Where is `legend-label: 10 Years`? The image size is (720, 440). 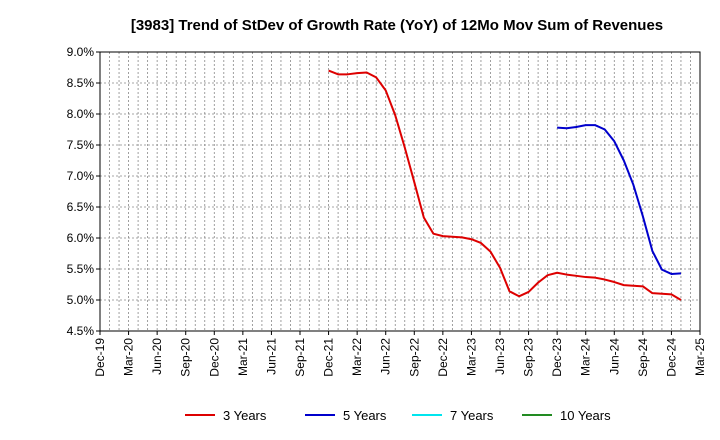
legend-label: 10 Years is located at coordinates (585, 415).